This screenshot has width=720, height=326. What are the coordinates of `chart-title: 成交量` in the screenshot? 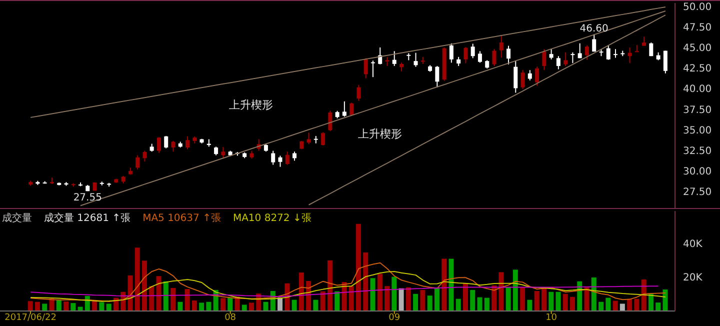 It's located at (17, 218).